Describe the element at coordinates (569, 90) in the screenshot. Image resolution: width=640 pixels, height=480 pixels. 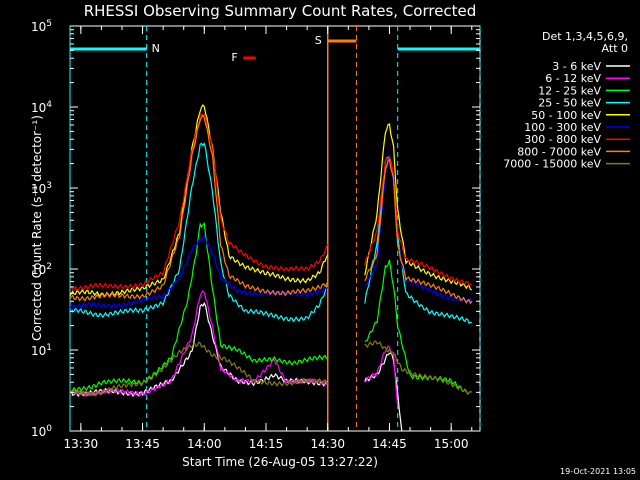
I see `legend-label: 12 - 25 keV` at that location.